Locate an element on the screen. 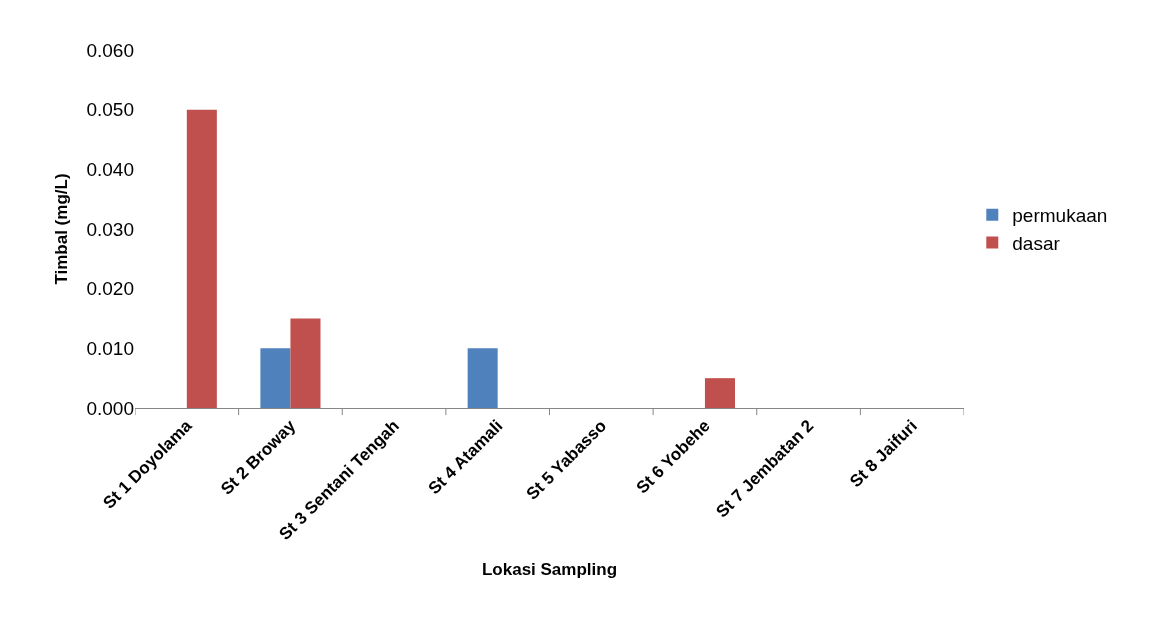  y-tick-label: 0.010 is located at coordinates (110, 348).